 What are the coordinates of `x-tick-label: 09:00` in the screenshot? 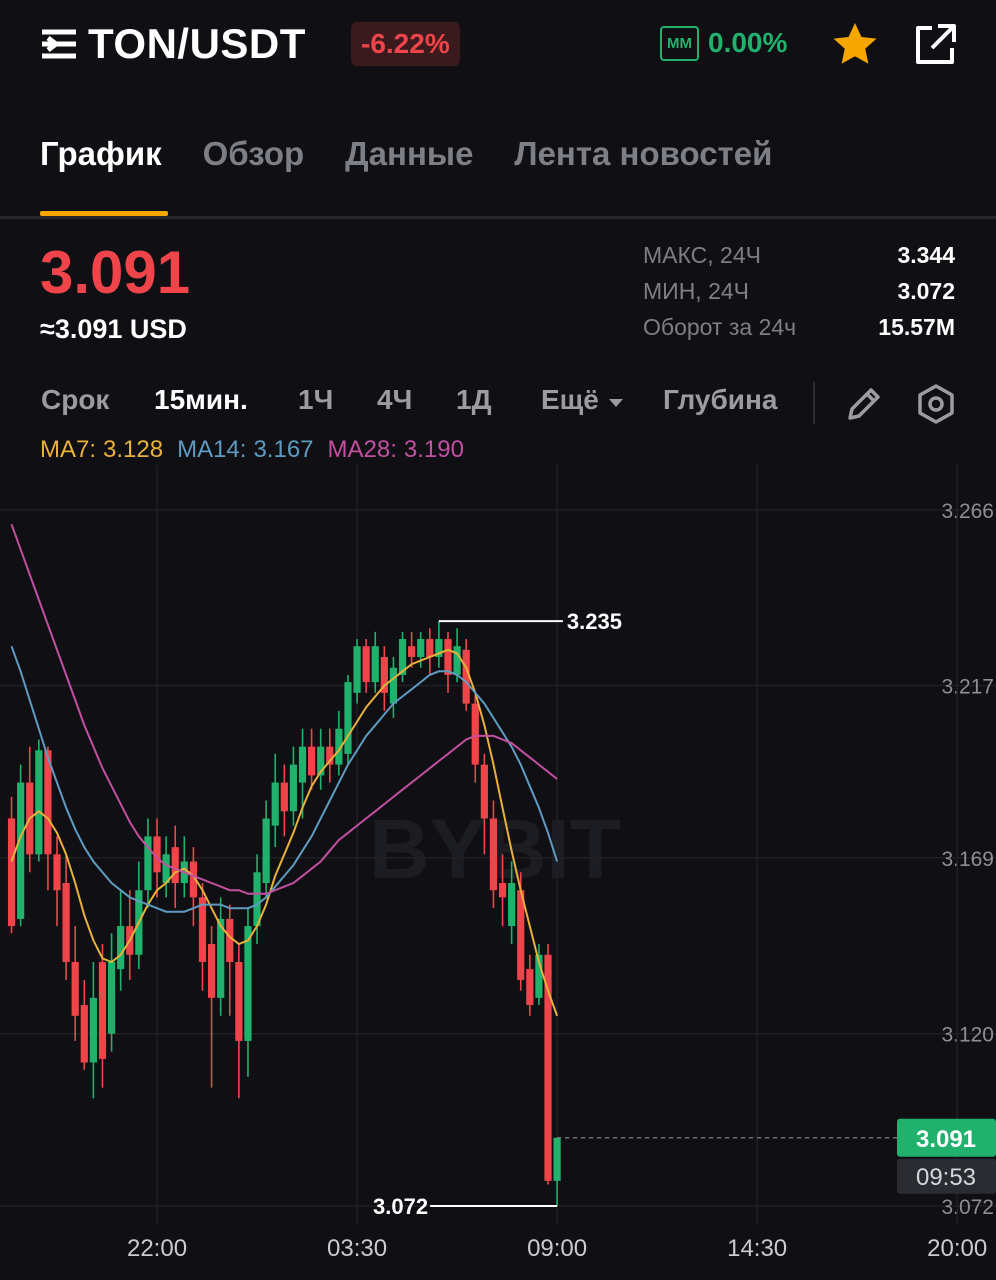 It's located at (557, 1248).